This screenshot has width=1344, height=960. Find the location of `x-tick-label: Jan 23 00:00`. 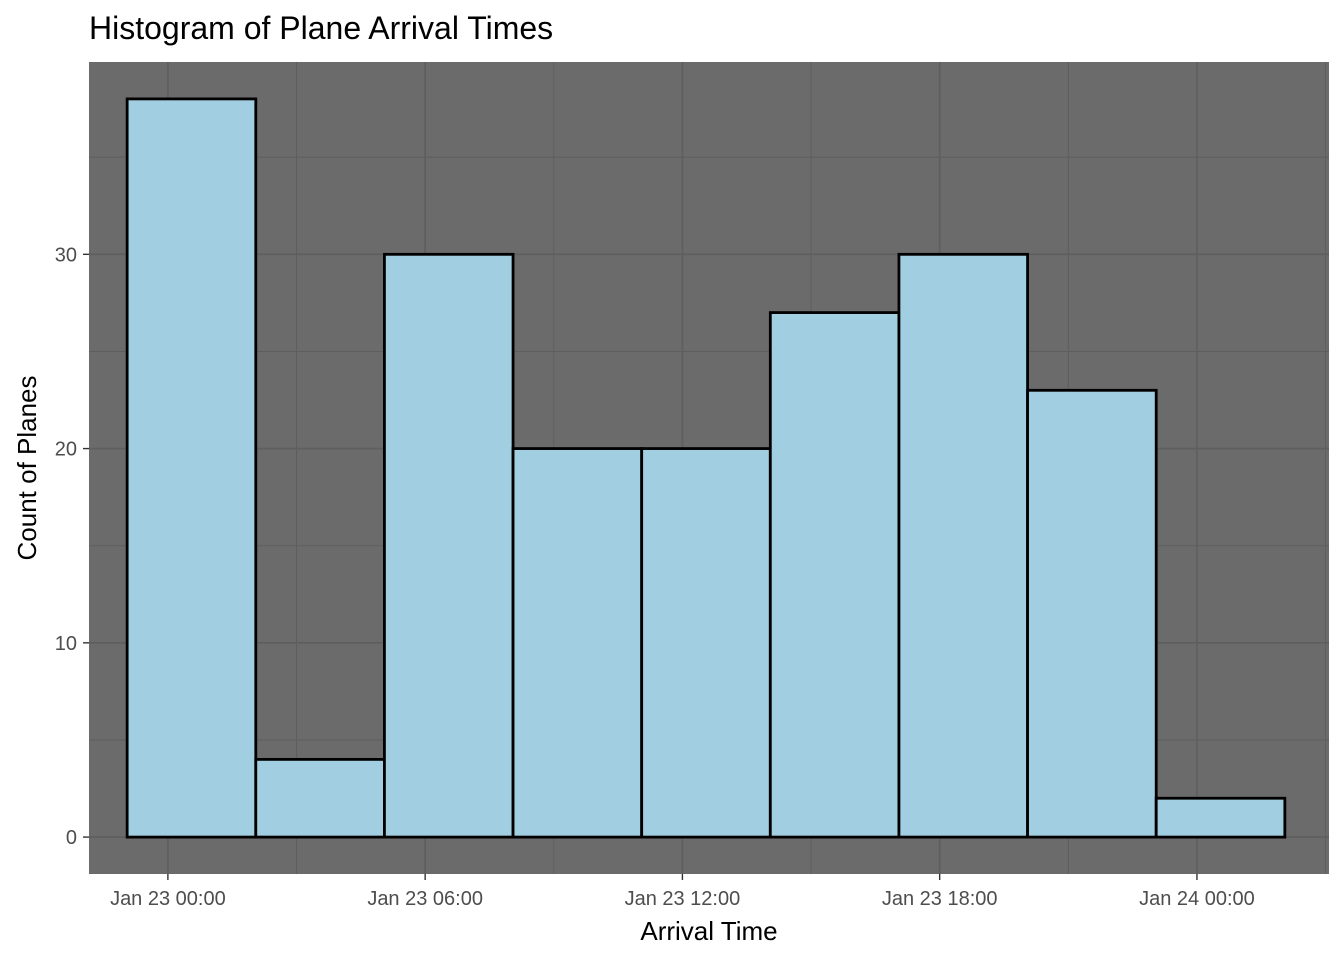

x-tick-label: Jan 23 00:00 is located at coordinates (168, 899).